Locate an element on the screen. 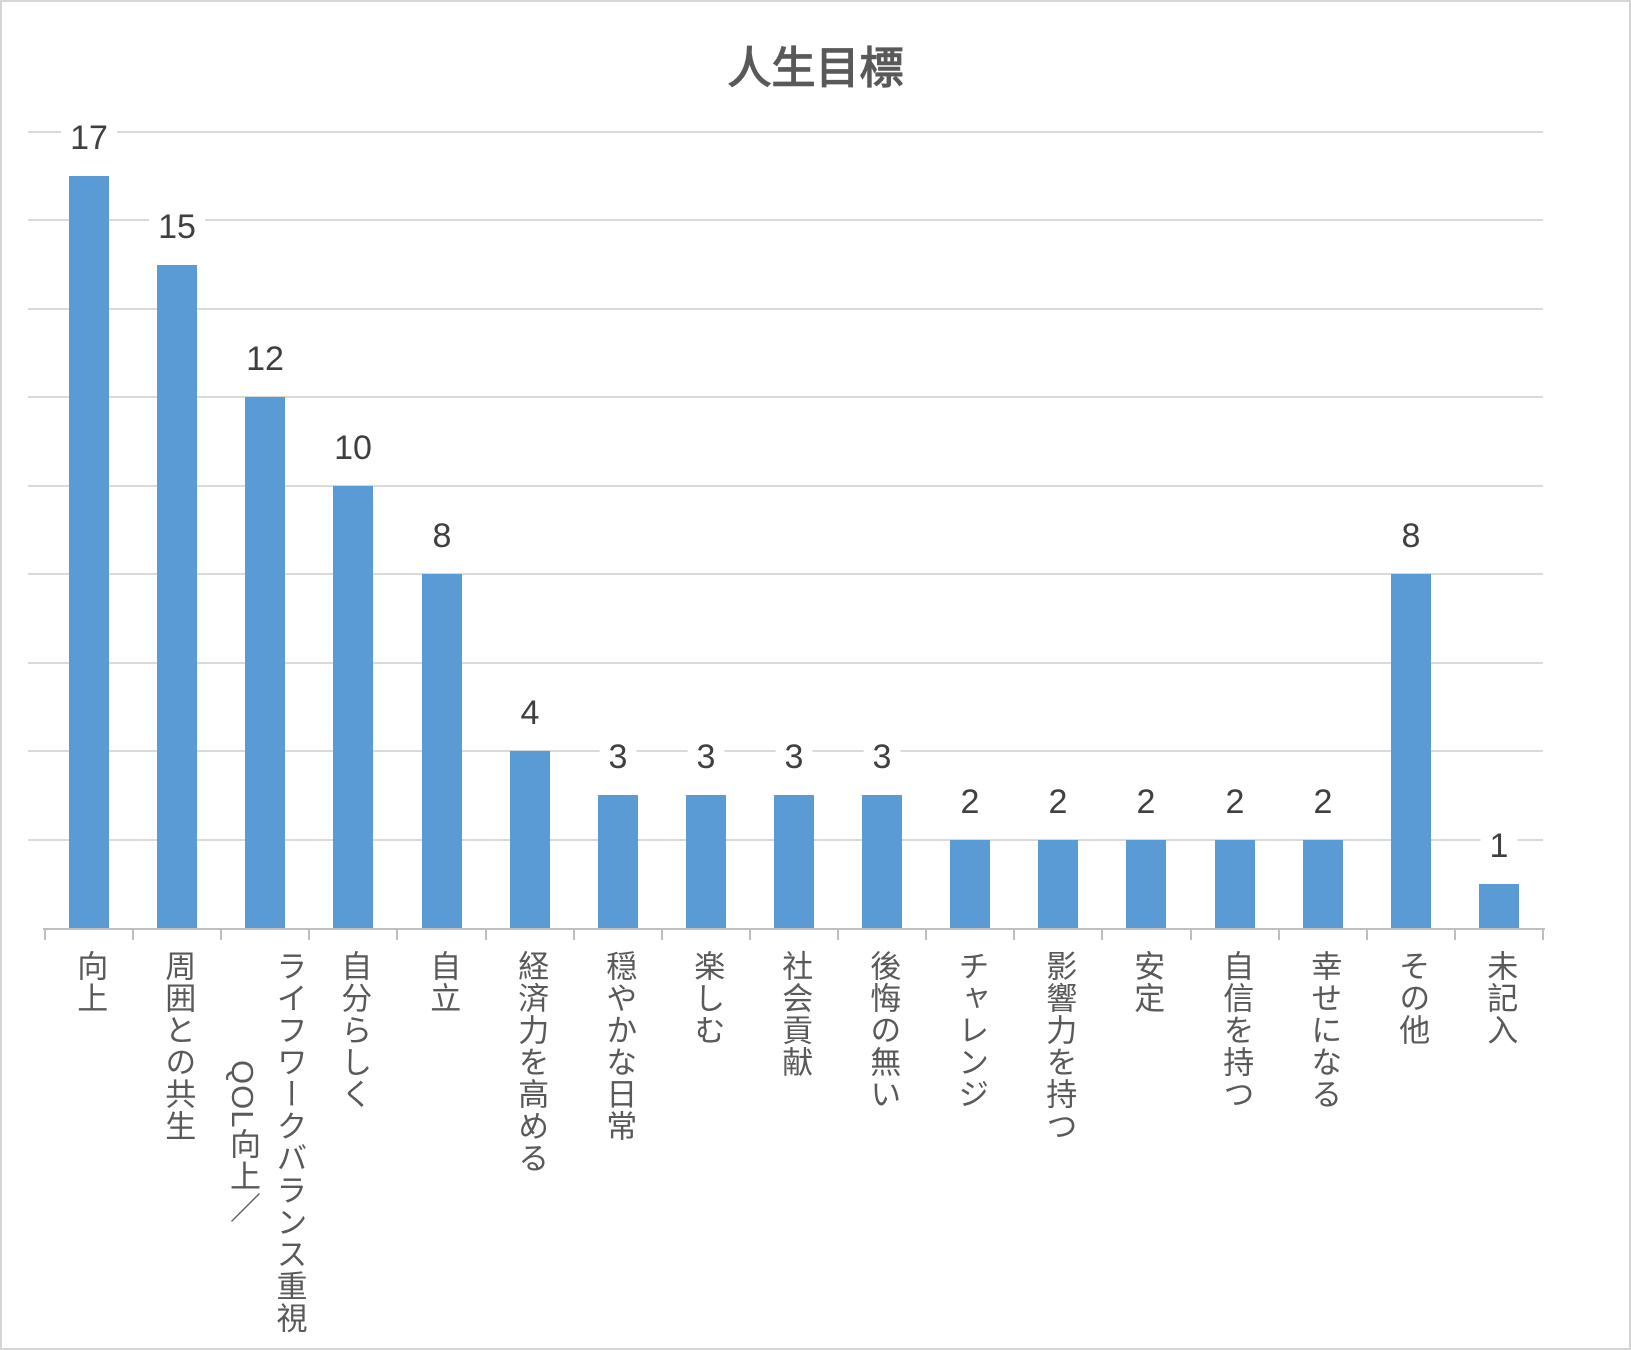 This screenshot has height=1350, width=1631. category-label: 自信を持つ is located at coordinates (1236, 1030).